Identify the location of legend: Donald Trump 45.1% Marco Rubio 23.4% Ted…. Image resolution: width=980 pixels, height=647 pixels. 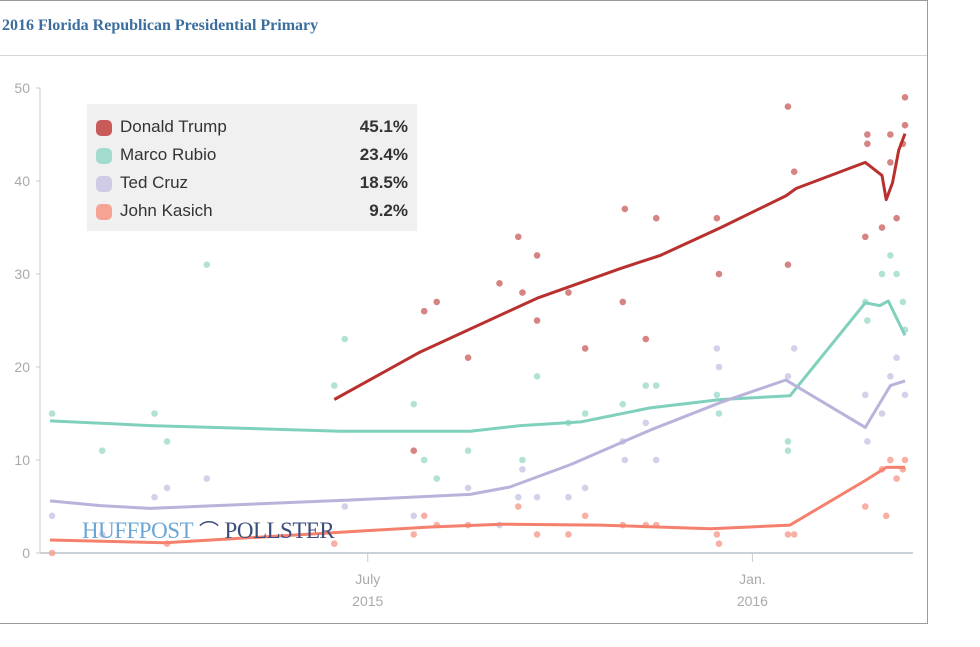
(252, 167).